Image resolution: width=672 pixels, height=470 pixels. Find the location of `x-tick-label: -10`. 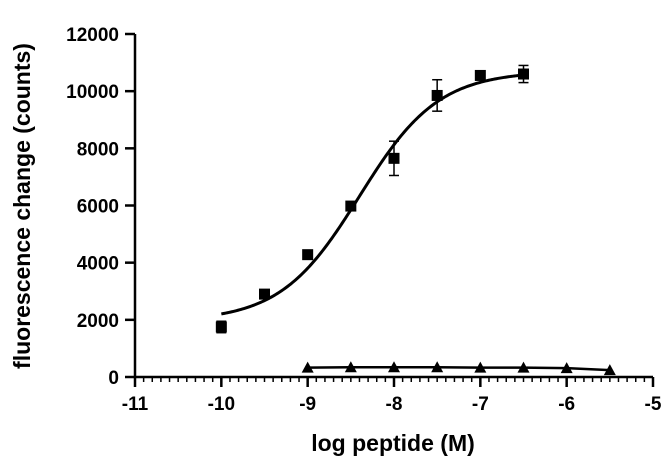

x-tick-label: -10 is located at coordinates (221, 404).